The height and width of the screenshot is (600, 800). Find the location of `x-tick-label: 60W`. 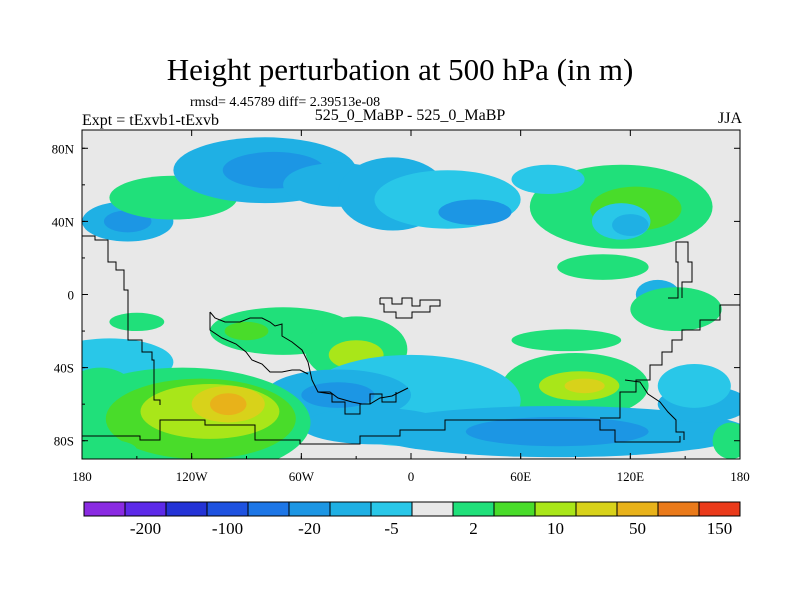

x-tick-label: 60W is located at coordinates (302, 476).